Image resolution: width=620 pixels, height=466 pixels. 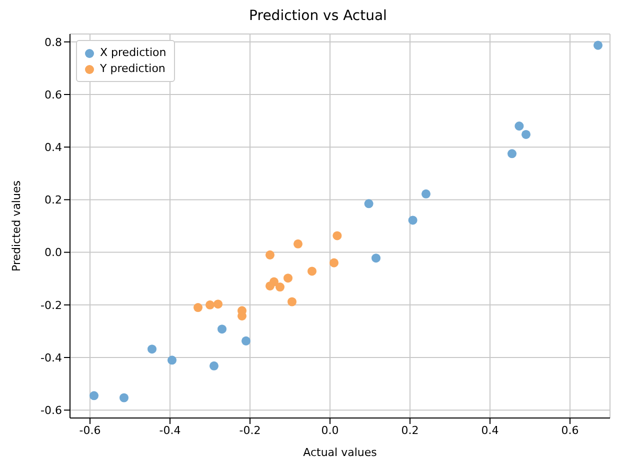 What do you see at coordinates (318, 16) in the screenshot?
I see `chart-title: Prediction vs Actual` at bounding box center [318, 16].